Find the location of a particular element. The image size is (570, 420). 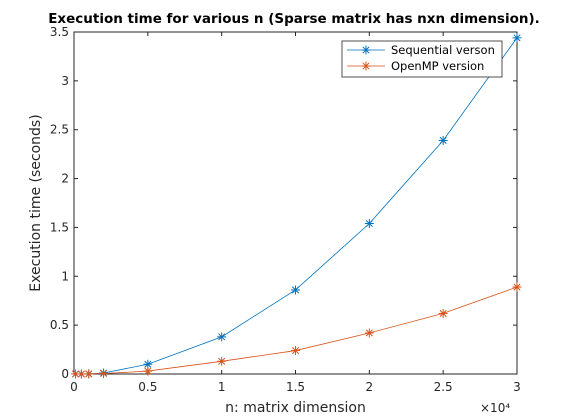

legend-label: OpenMP version is located at coordinates (437, 66).